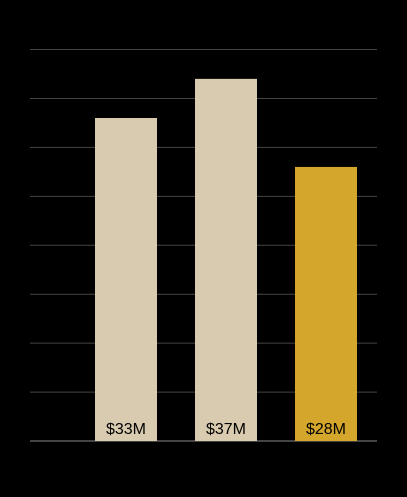 The height and width of the screenshot is (497, 407). I want to click on value-label: $28M, so click(326, 429).